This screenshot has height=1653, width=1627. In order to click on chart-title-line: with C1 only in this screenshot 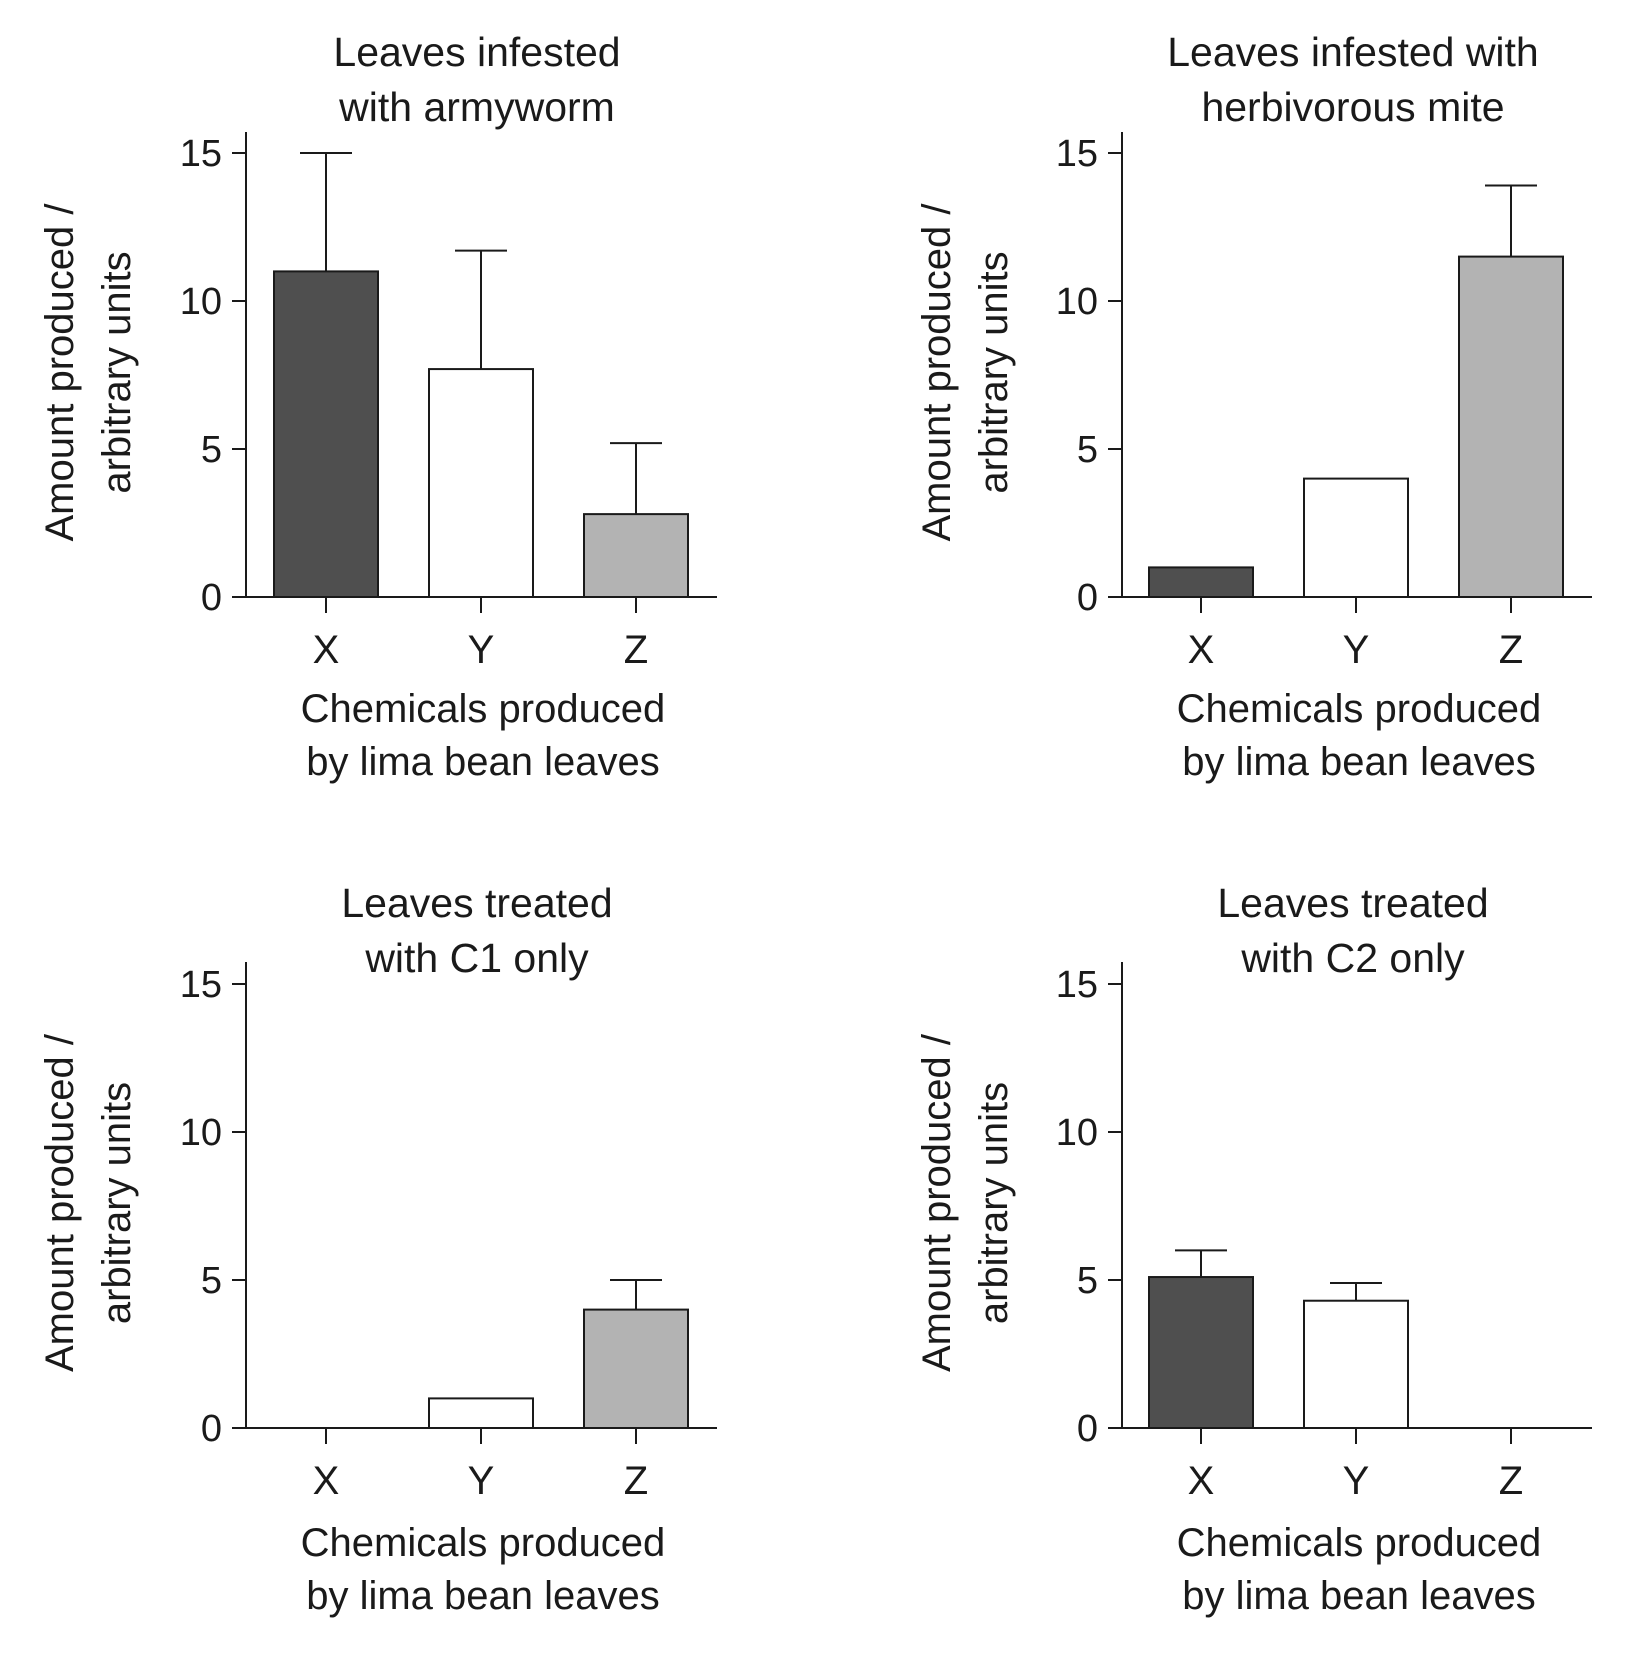, I will do `click(476, 958)`.